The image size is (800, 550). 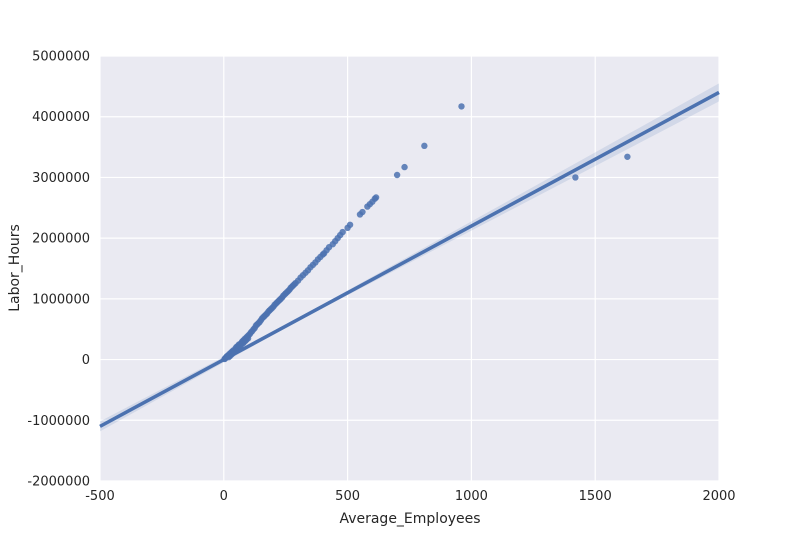 What do you see at coordinates (410, 496) in the screenshot?
I see `x-tick-labels: -500 0 500 1000 1500 2000` at bounding box center [410, 496].